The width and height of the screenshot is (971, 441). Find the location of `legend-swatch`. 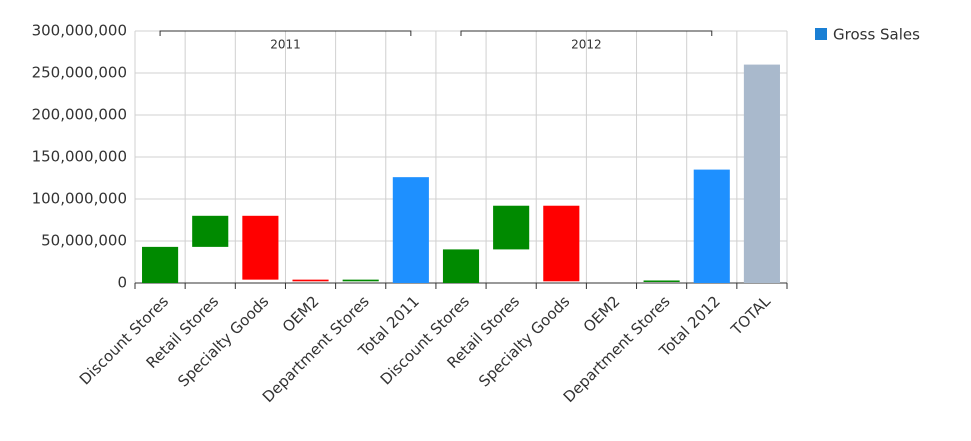

legend-swatch is located at coordinates (821, 34).